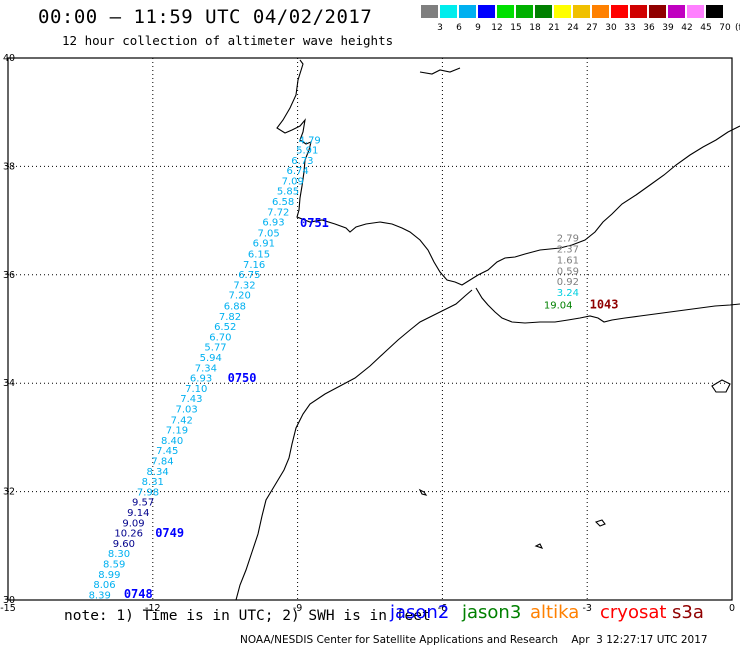 This screenshot has width=740, height=650. I want to click on satellite-name-s3a: s3a, so click(688, 612).